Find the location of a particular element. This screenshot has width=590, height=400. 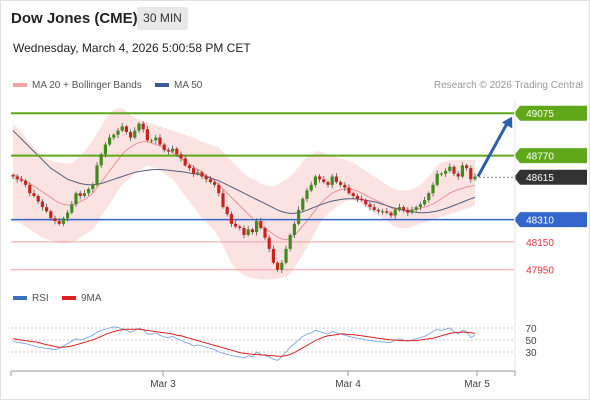

ma20-swatch is located at coordinates (20, 85).